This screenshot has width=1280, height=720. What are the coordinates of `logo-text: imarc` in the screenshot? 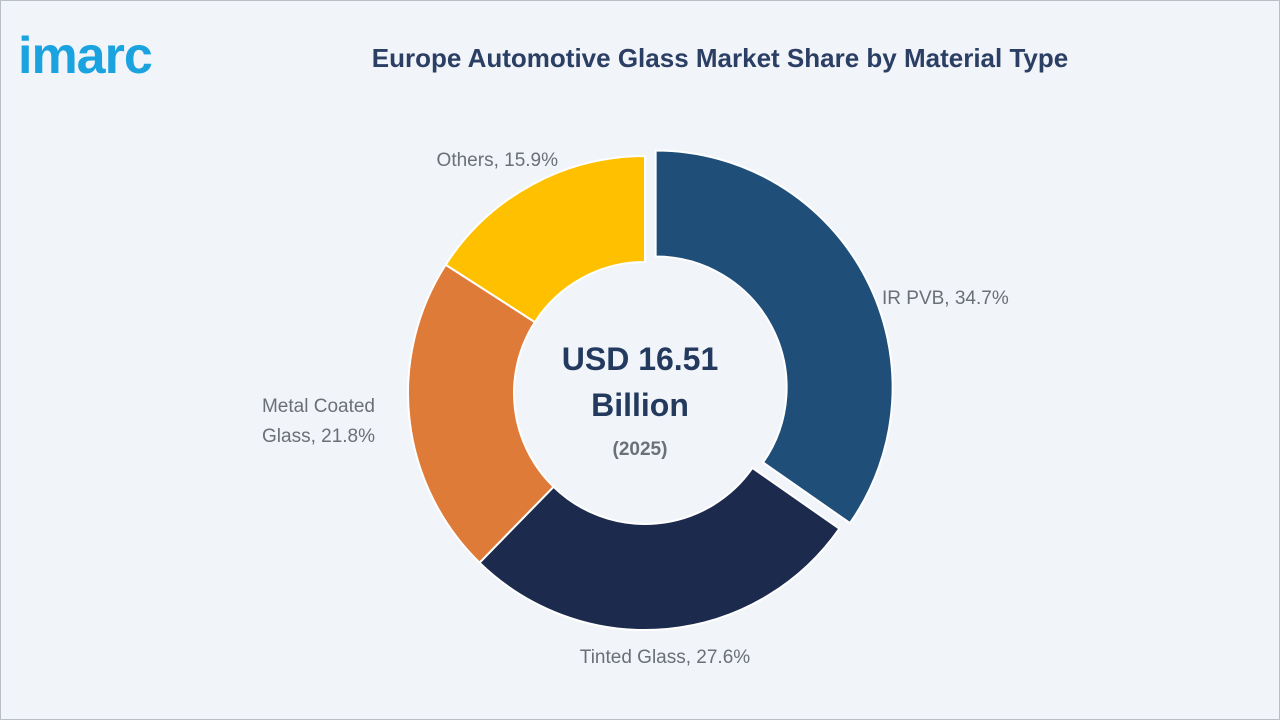 It's located at (85, 56).